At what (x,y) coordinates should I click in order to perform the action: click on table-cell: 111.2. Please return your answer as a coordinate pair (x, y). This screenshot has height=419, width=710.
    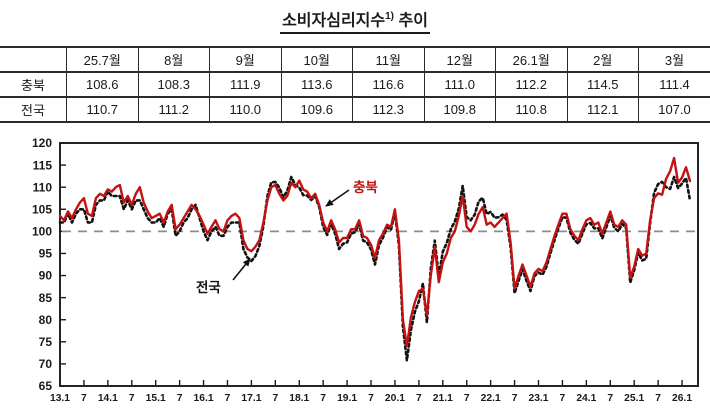
    Looking at the image, I should click on (173, 109).